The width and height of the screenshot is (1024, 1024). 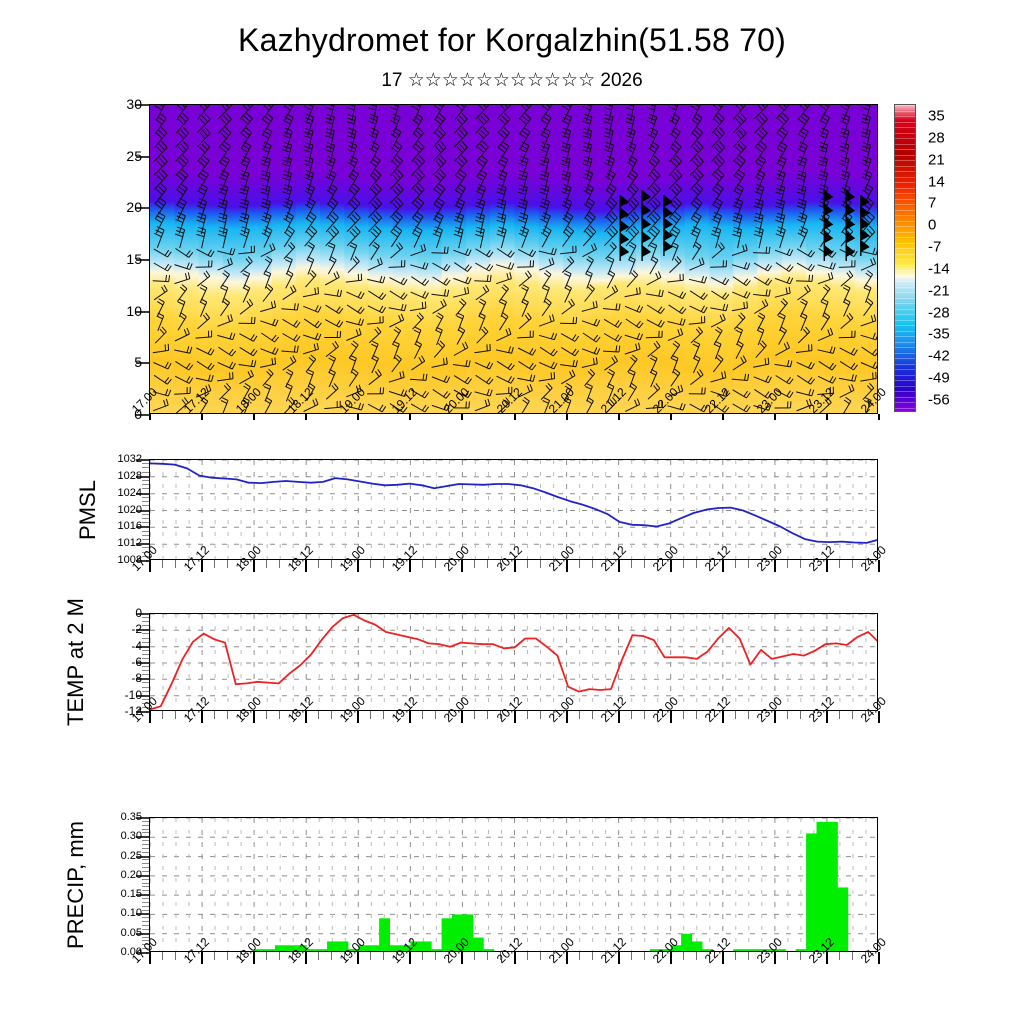 I want to click on y-tick-label: 1012, so click(x=129, y=543).